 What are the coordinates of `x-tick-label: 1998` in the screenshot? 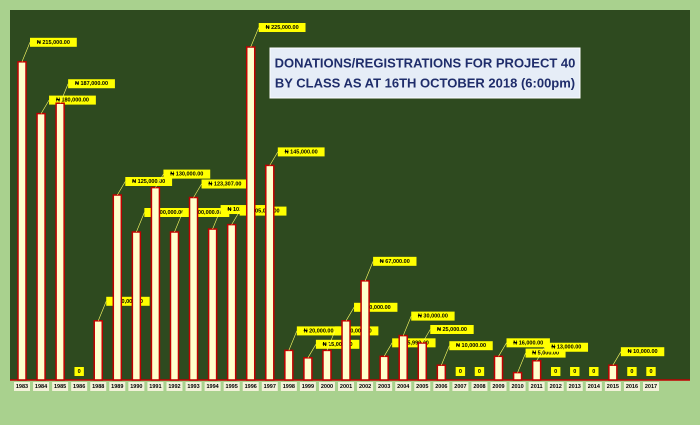 It's located at (289, 387).